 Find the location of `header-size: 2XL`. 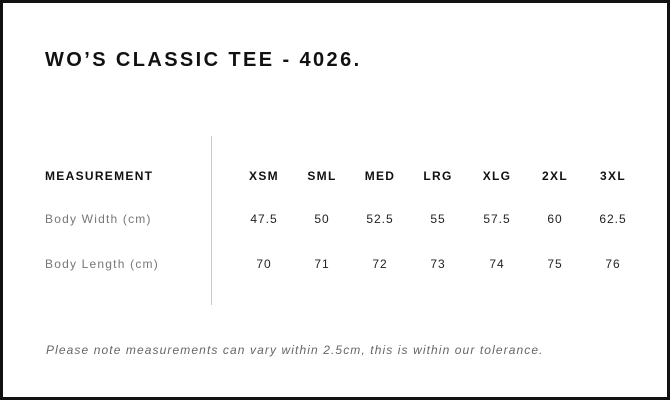

header-size: 2XL is located at coordinates (555, 176).